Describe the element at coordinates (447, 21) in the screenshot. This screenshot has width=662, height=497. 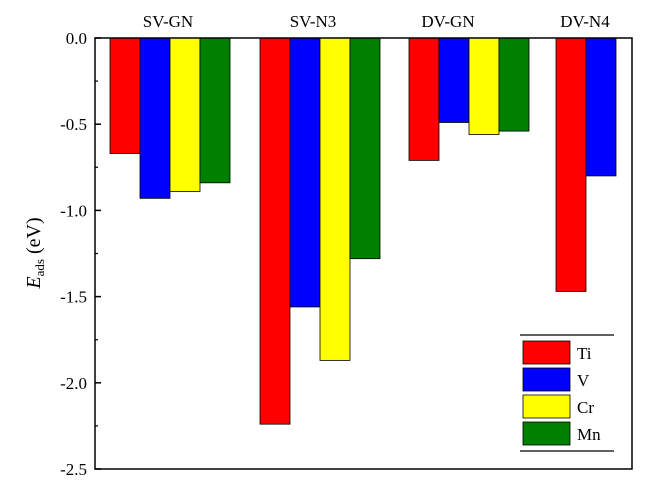
I see `group-label-dv-gn: DV-GN` at that location.